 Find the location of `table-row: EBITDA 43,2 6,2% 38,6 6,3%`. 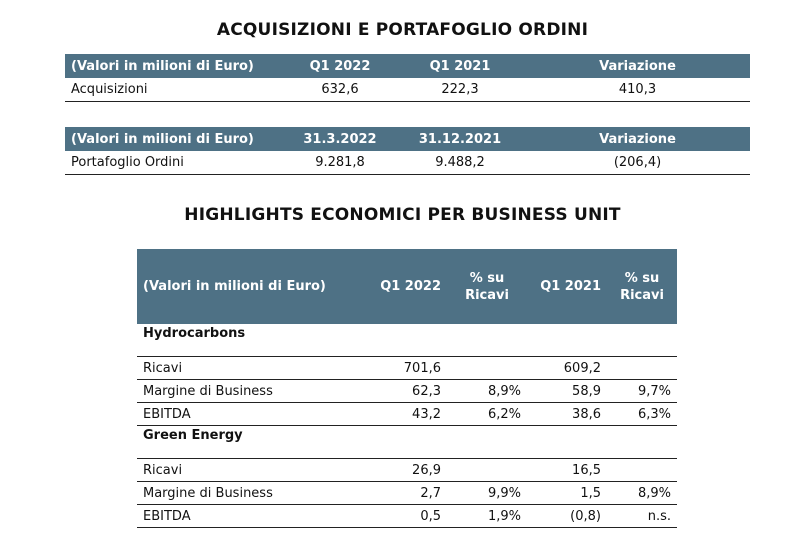

table-row: EBITDA 43,2 6,2% 38,6 6,3% is located at coordinates (407, 414).